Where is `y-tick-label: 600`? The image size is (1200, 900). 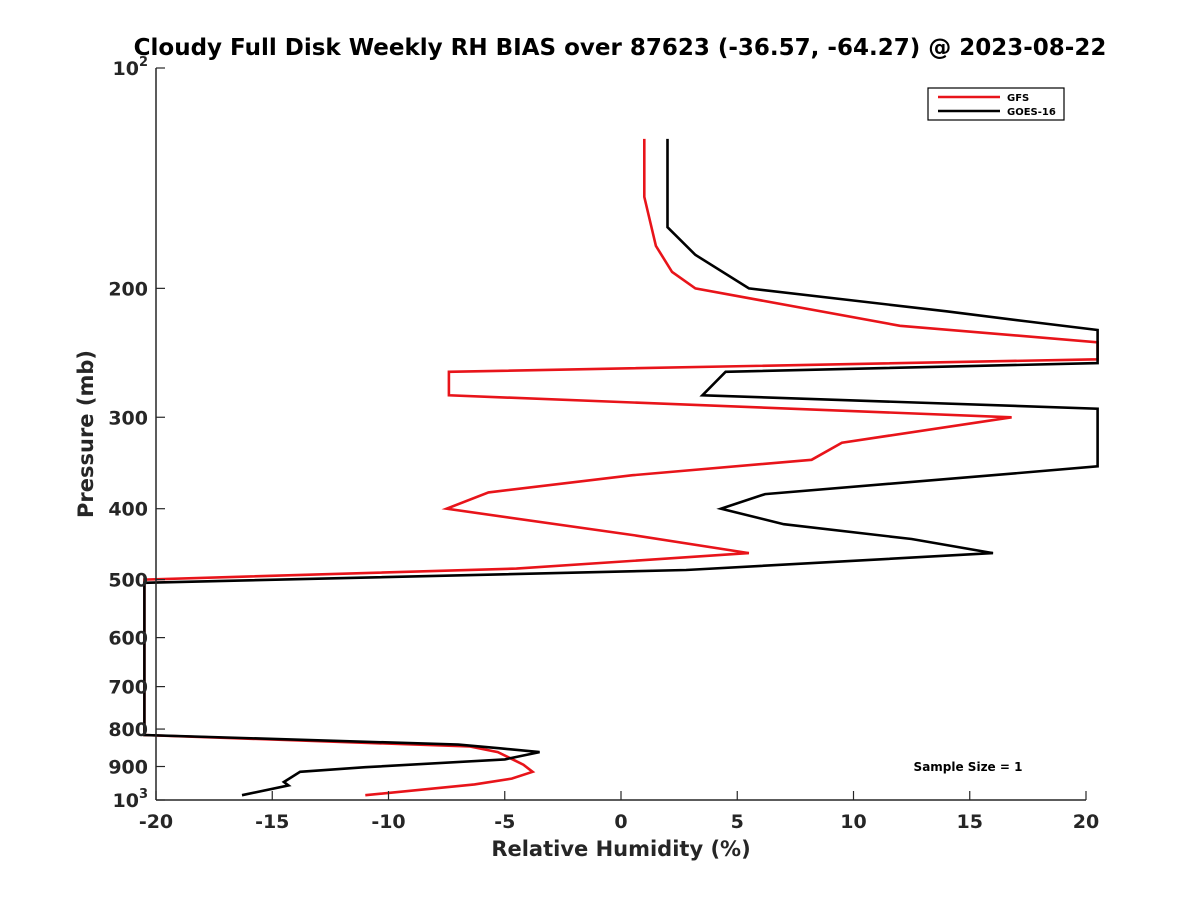 y-tick-label: 600 is located at coordinates (128, 639).